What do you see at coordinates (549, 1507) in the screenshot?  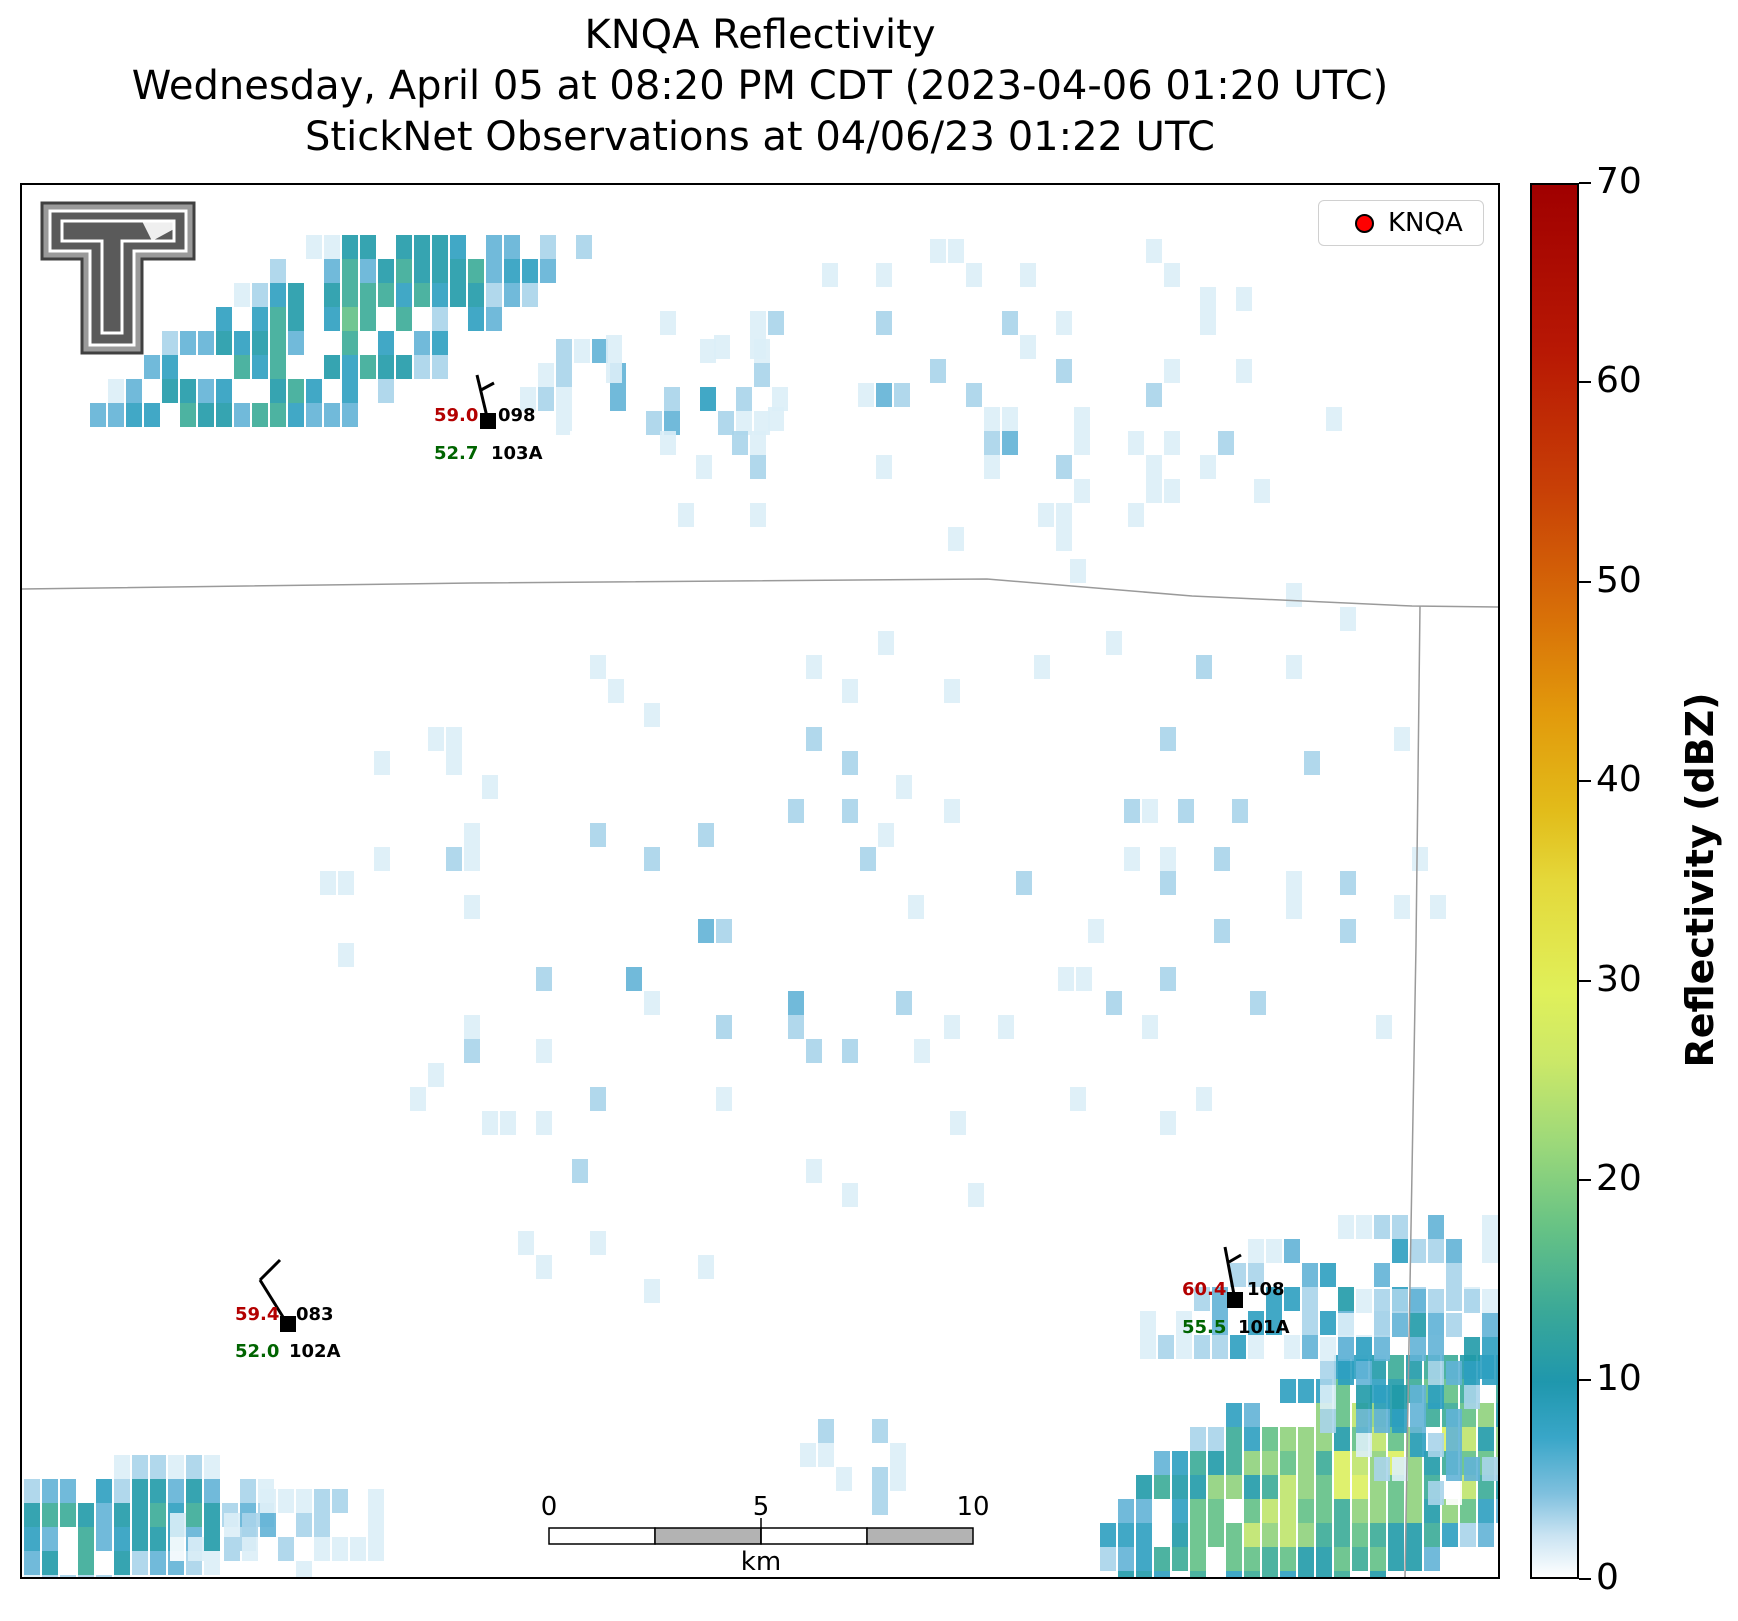 I see `scale-label-0: 0` at bounding box center [549, 1507].